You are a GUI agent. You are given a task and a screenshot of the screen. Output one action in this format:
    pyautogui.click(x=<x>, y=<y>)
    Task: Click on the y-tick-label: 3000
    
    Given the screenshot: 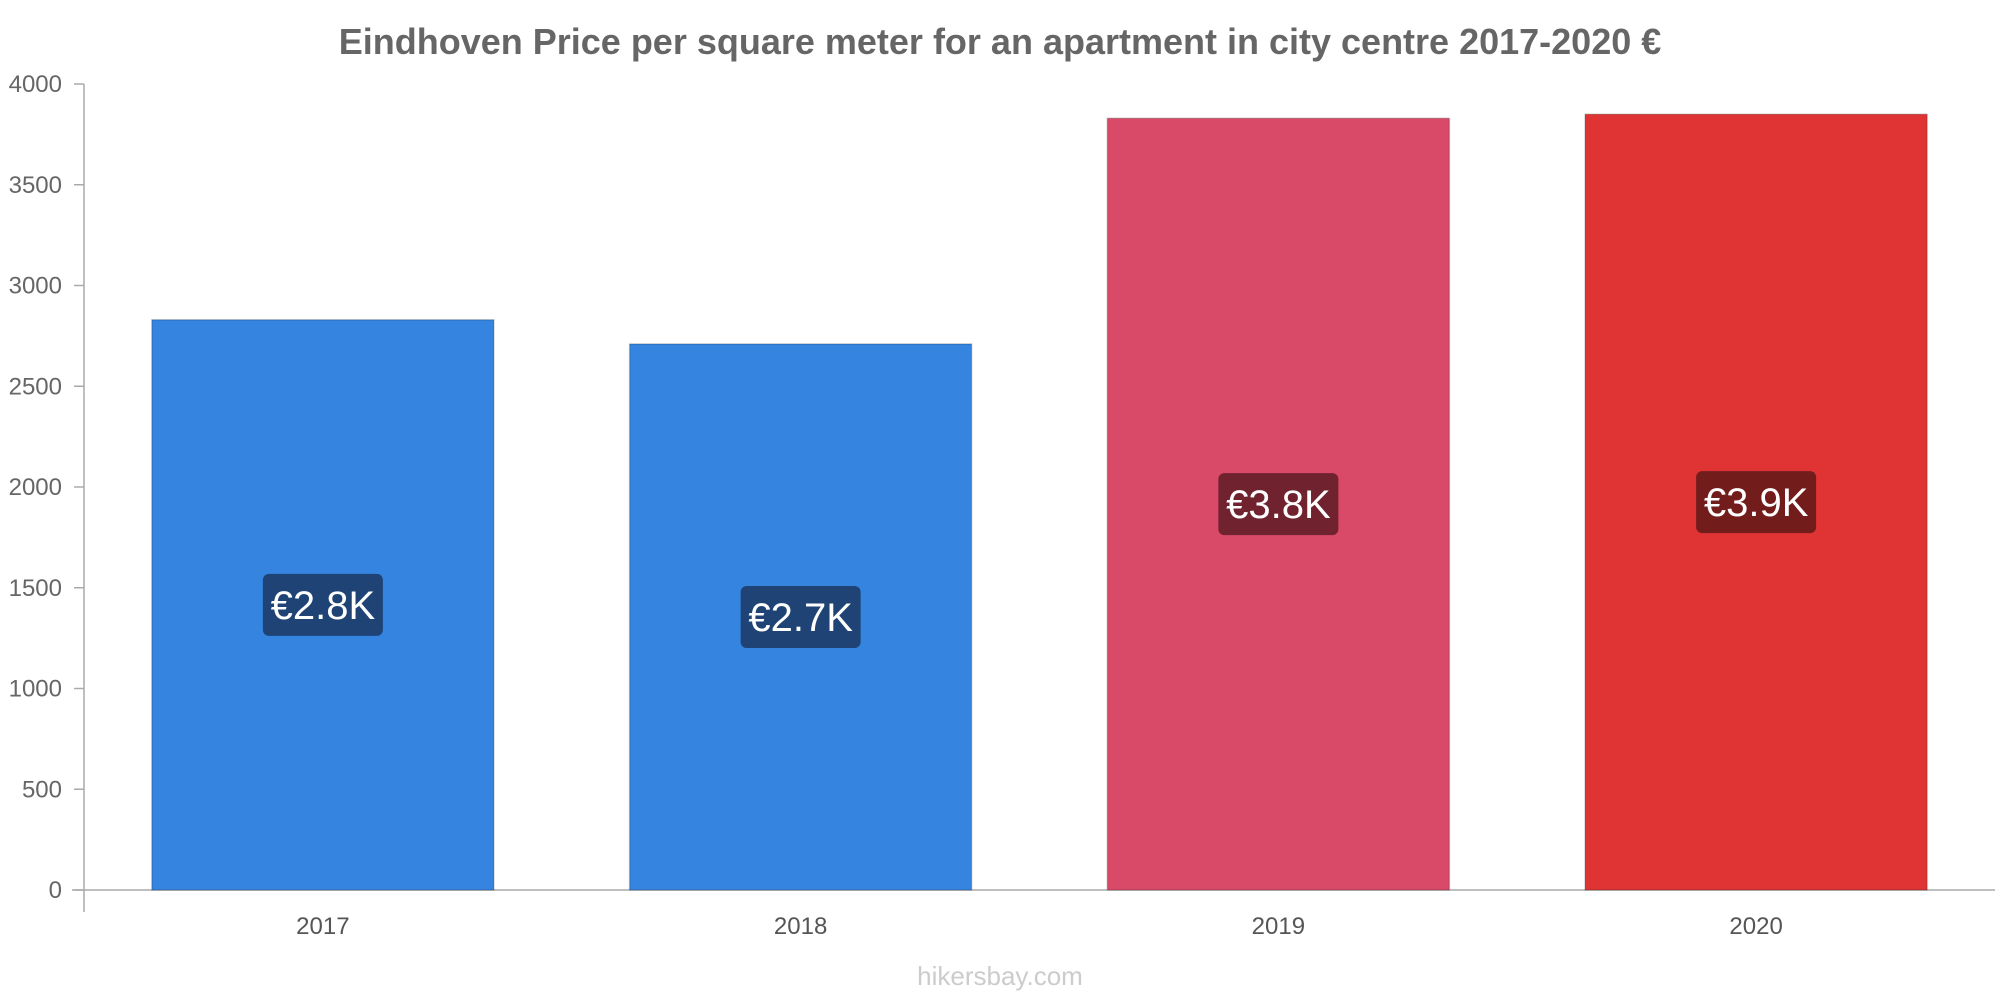 What is the action you would take?
    pyautogui.click(x=35, y=286)
    